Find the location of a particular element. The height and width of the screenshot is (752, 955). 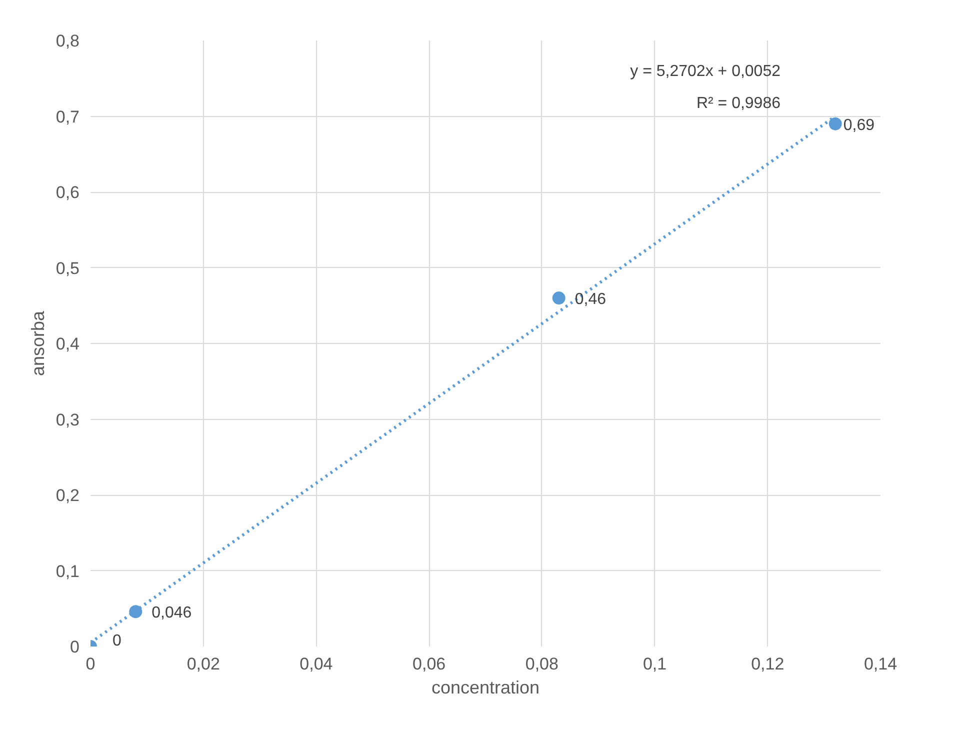

y-tick-label: 0,5 is located at coordinates (68, 268).